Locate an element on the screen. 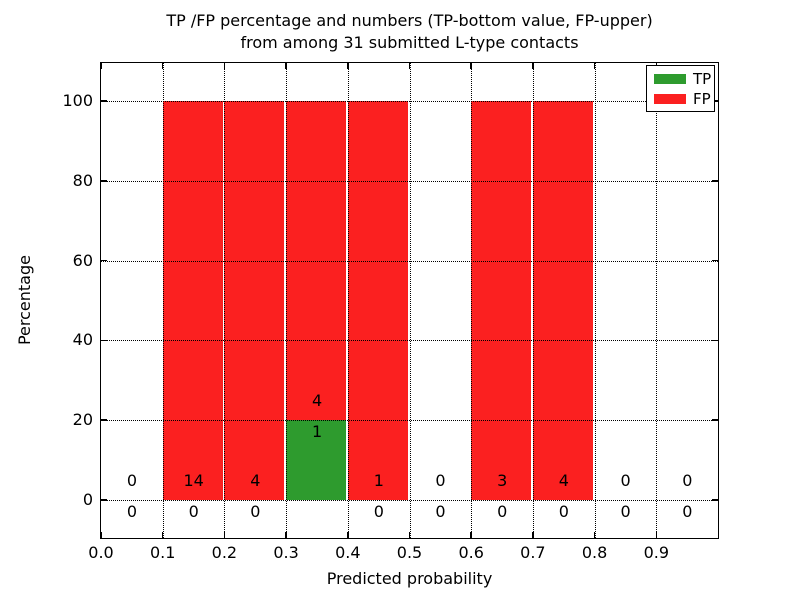  y-tick-label: 40 is located at coordinates (82, 340).